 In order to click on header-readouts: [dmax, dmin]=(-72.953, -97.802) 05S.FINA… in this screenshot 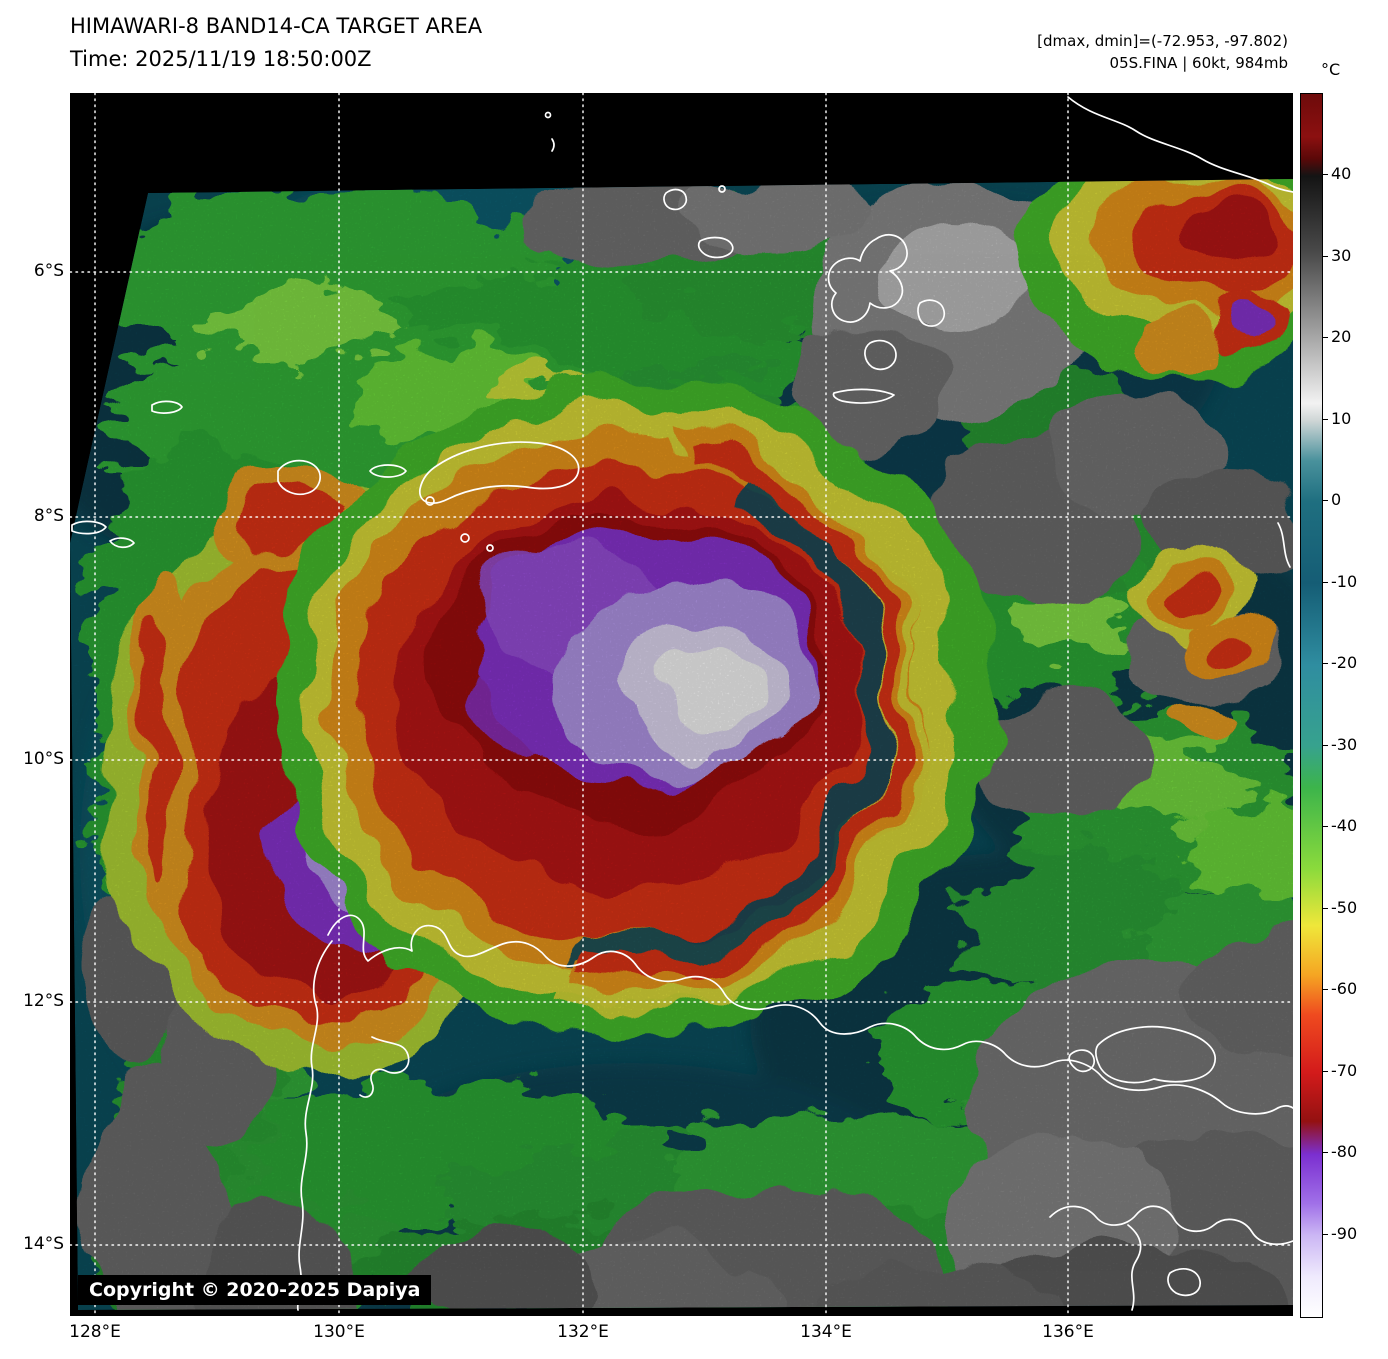, I will do `click(1162, 52)`.